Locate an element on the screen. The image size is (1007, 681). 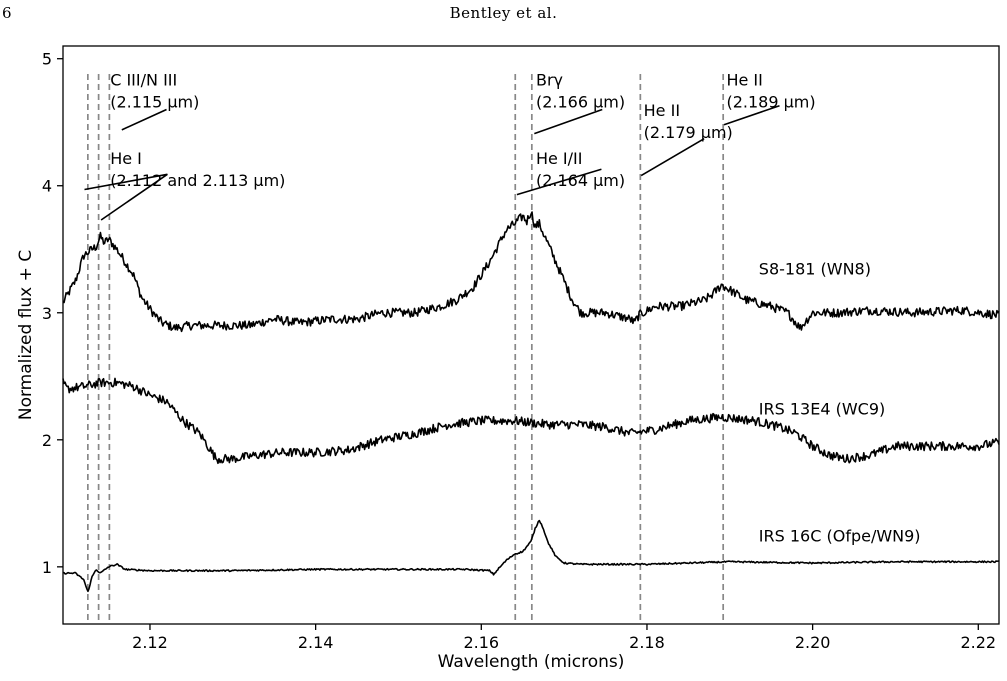
y-tick-label: 4 is located at coordinates (47, 186).